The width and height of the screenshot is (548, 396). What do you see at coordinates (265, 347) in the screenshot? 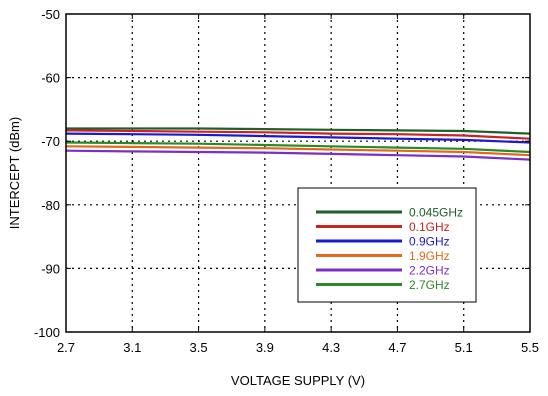
I see `x-tick-label: 3.9` at bounding box center [265, 347].